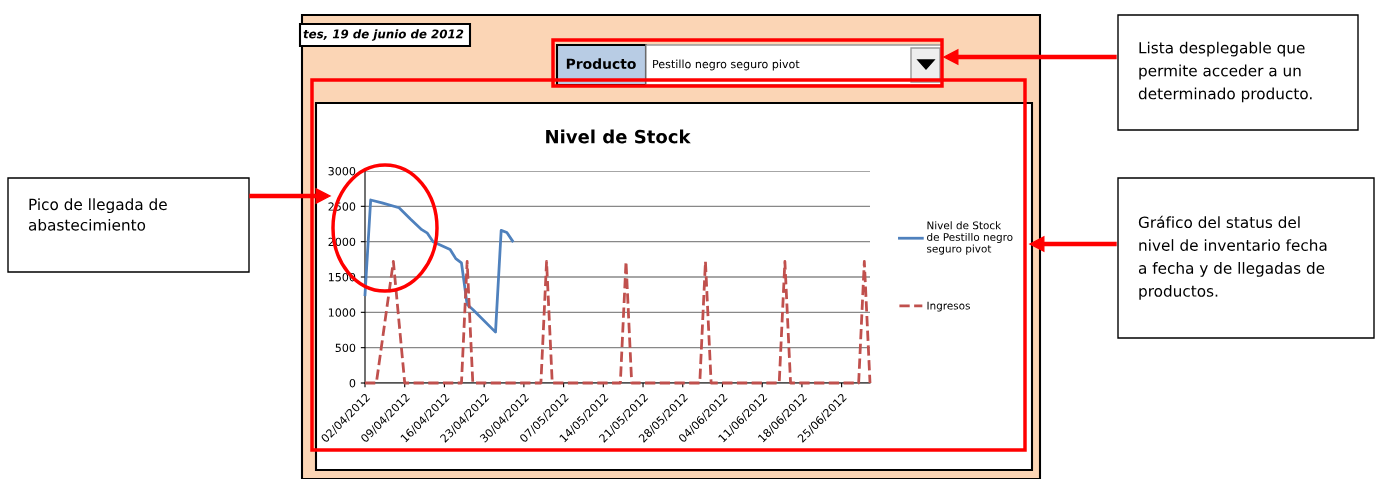 The height and width of the screenshot is (479, 1380). I want to click on text: Lista desplegable que permite acceder a un determinado producto., so click(1225, 72).